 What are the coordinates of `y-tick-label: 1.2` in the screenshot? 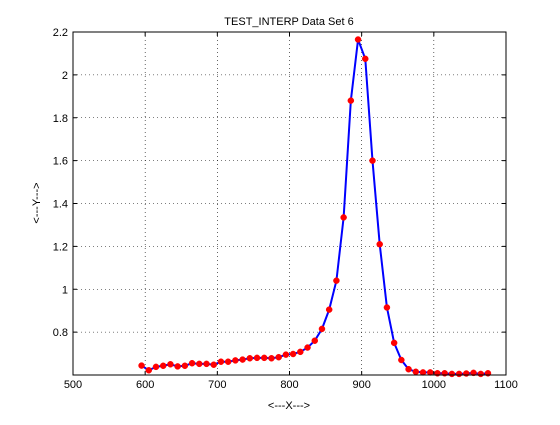 It's located at (60, 247).